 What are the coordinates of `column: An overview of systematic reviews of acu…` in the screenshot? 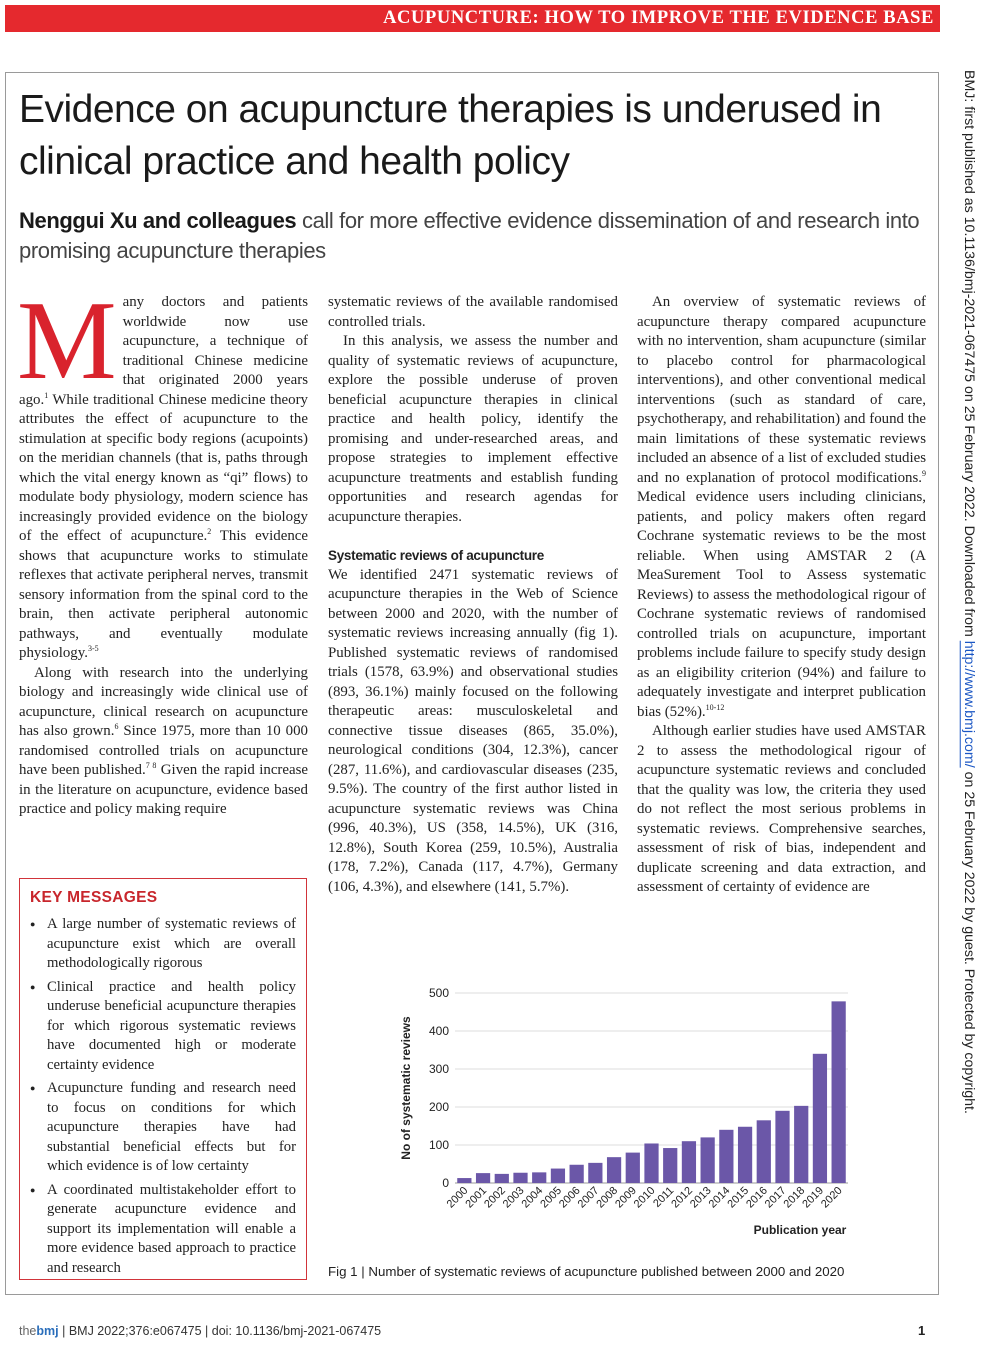 It's located at (781, 595).